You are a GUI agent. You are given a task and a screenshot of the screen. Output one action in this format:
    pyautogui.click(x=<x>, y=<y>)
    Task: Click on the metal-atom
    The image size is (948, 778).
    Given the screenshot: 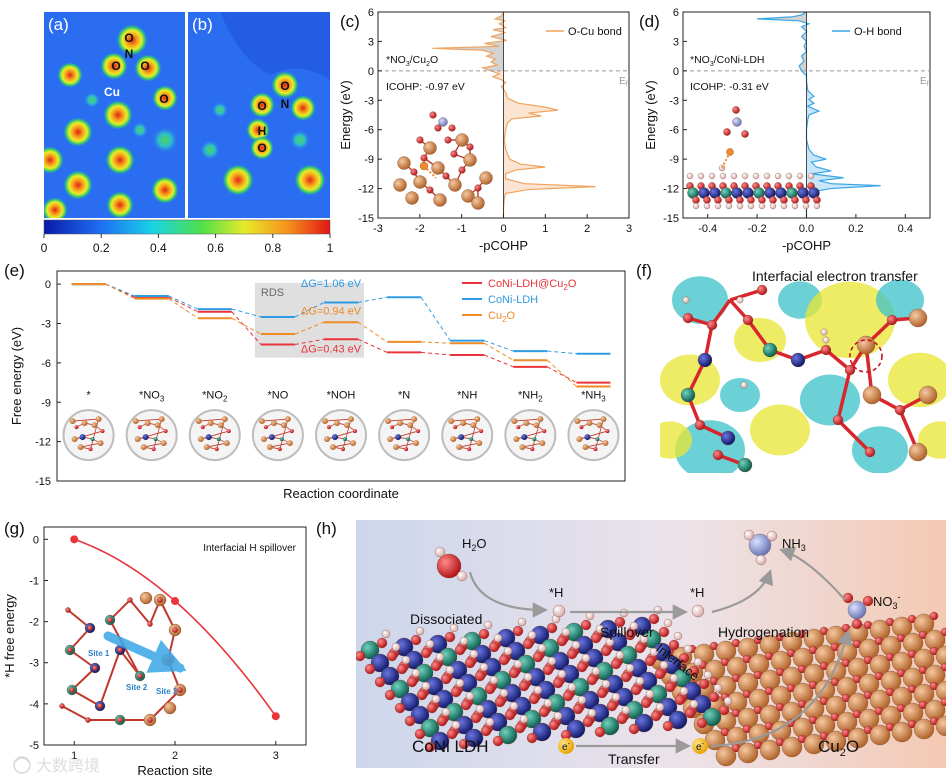 What is the action you would take?
    pyautogui.click(x=474, y=738)
    